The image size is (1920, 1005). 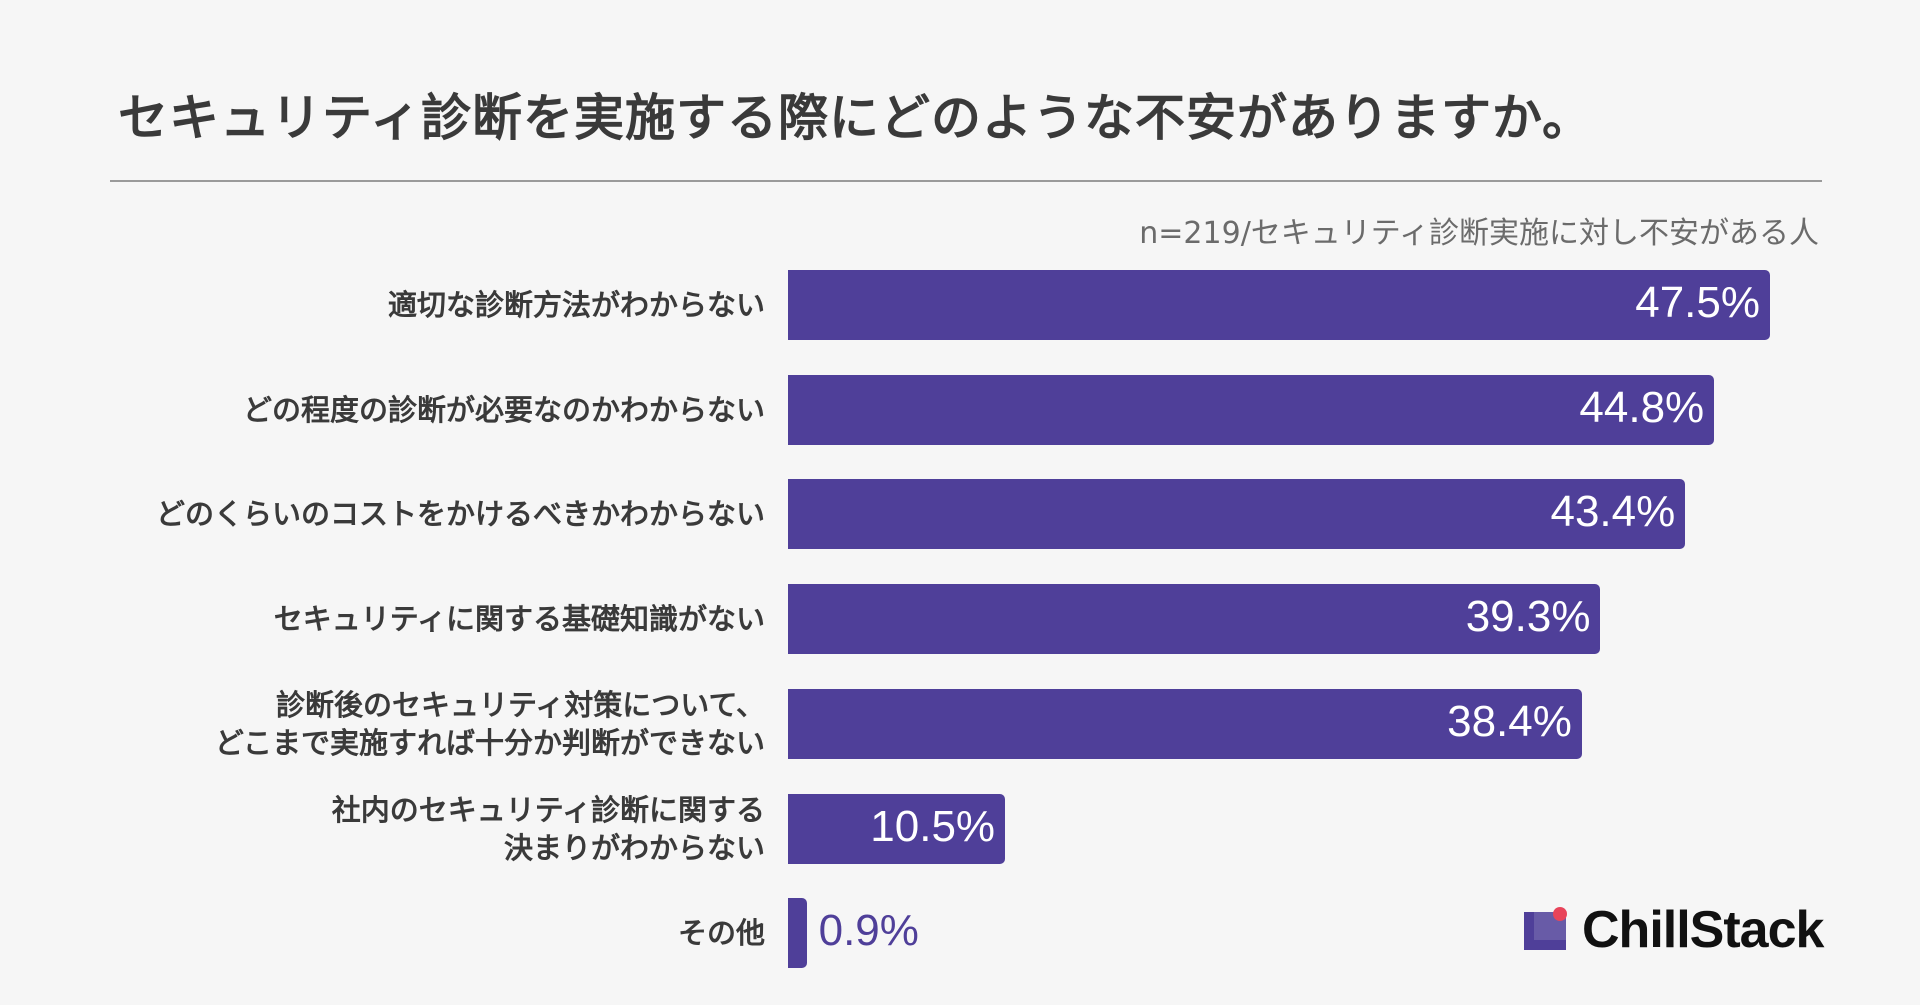 What do you see at coordinates (966, 181) in the screenshot?
I see `title-divider` at bounding box center [966, 181].